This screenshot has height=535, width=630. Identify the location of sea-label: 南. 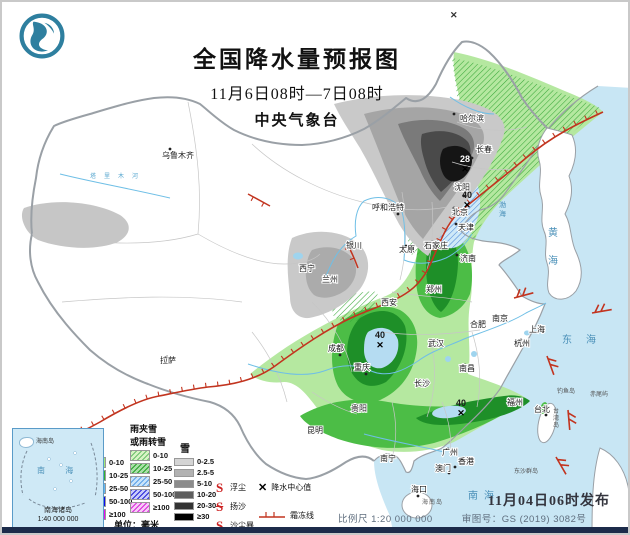
(473, 495).